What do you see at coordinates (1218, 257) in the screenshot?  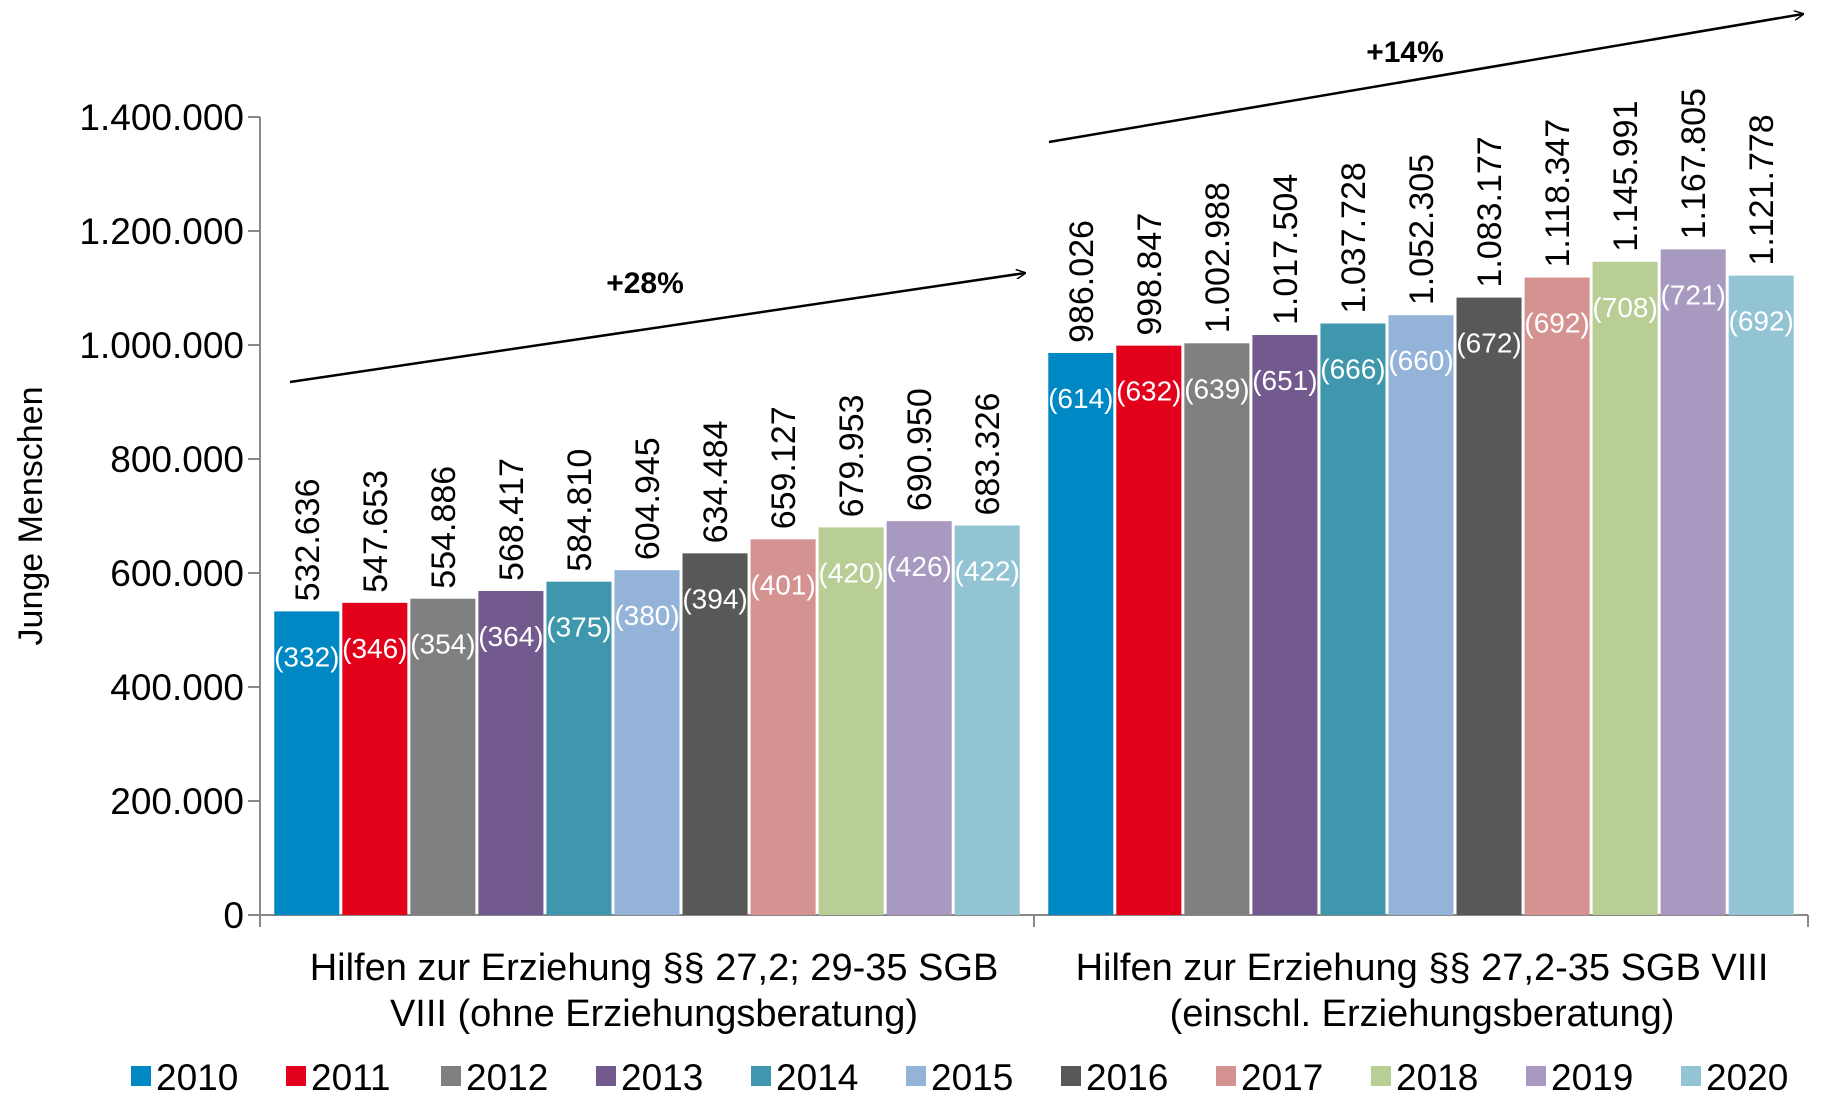 I see `value-label: 1.002.988` at bounding box center [1218, 257].